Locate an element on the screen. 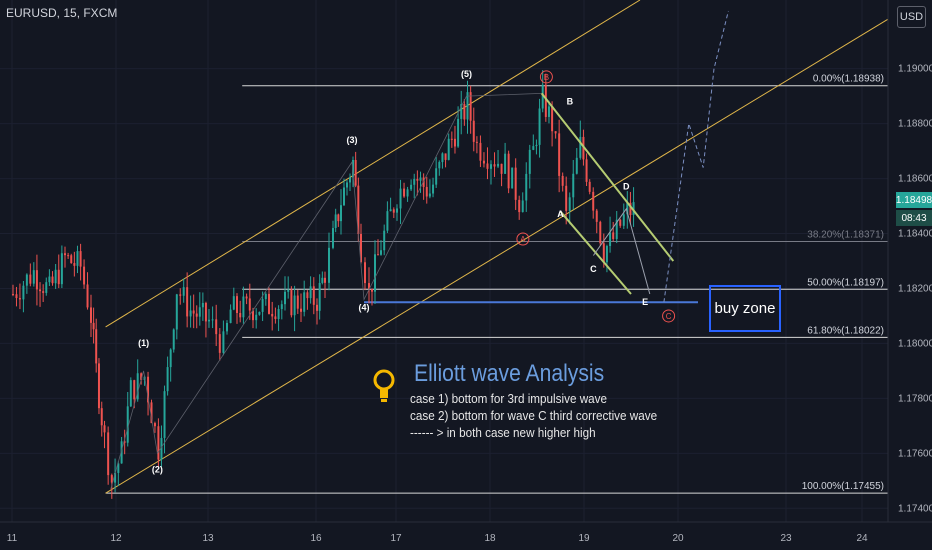 Image resolution: width=932 pixels, height=550 pixels. time-tick: 12 is located at coordinates (116, 538).